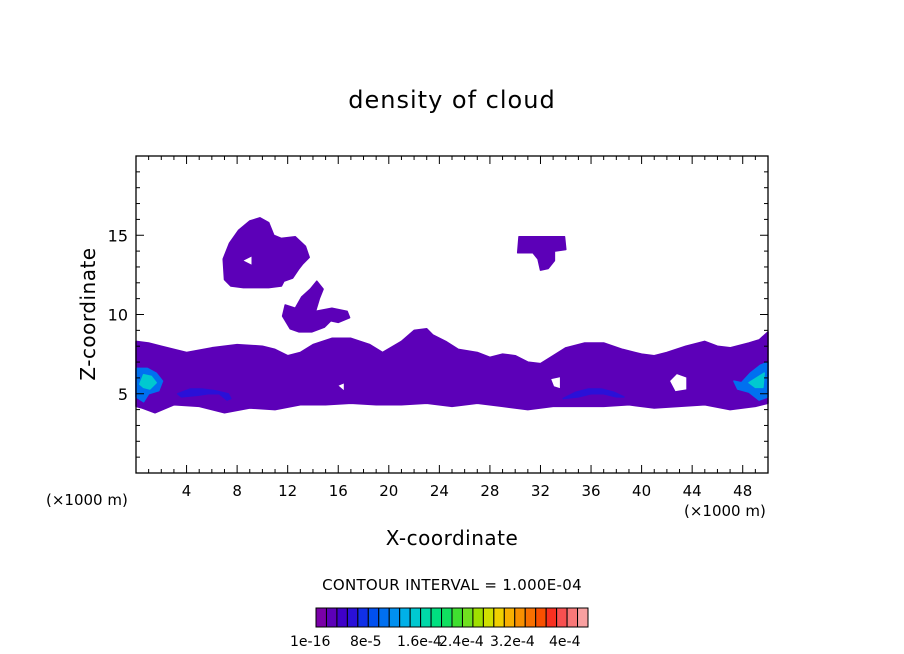 The height and width of the screenshot is (654, 904). I want to click on z-axis-label: Z-coordinate, so click(88, 314).